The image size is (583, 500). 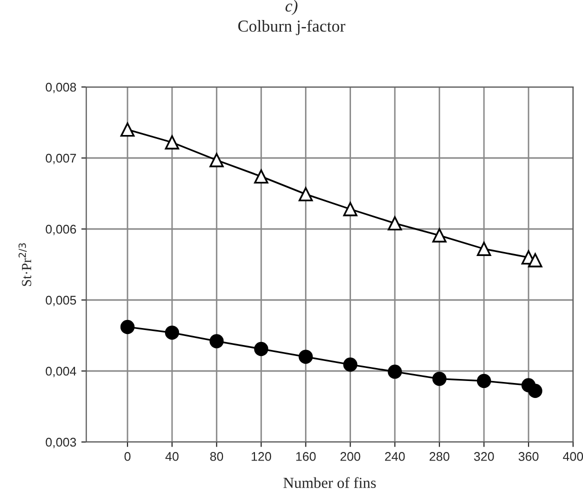 What do you see at coordinates (25, 264) in the screenshot?
I see `y-axis-title: St·Pr$^{2/3}$` at bounding box center [25, 264].